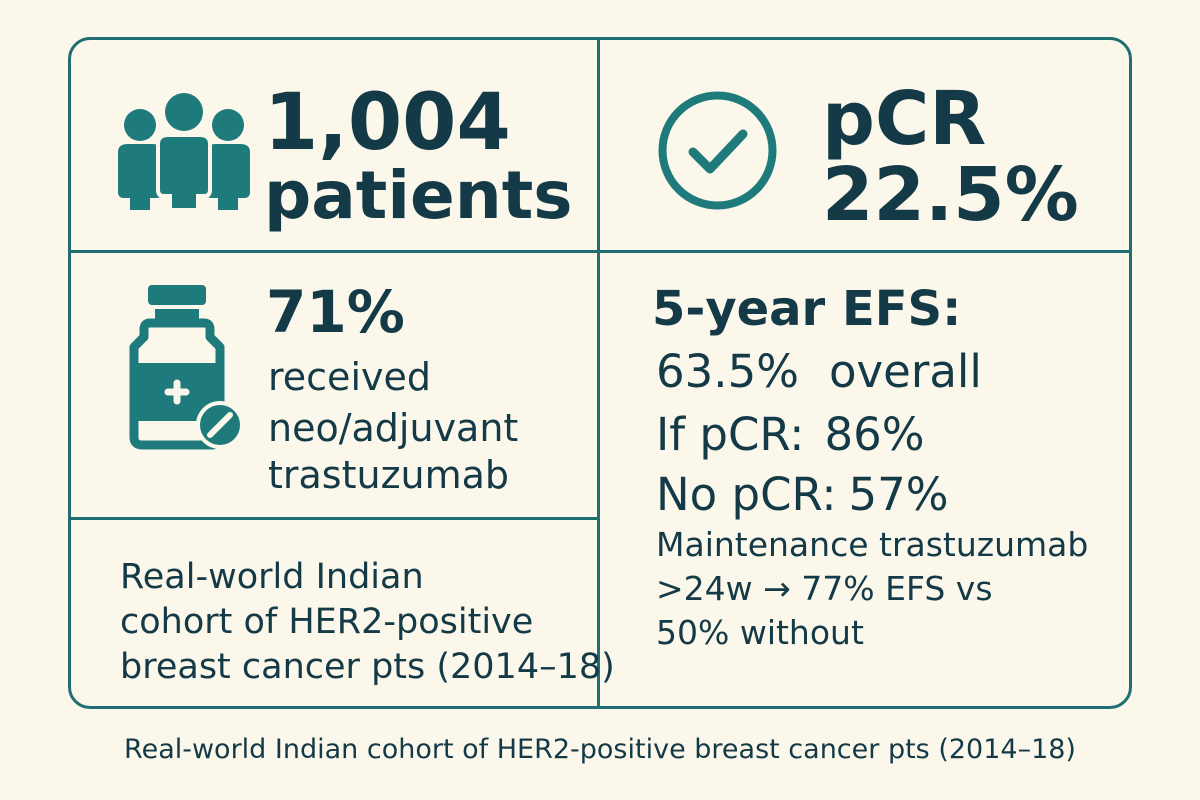 Image resolution: width=1200 pixels, height=800 pixels. What do you see at coordinates (186, 367) in the screenshot?
I see `vial-icon` at bounding box center [186, 367].